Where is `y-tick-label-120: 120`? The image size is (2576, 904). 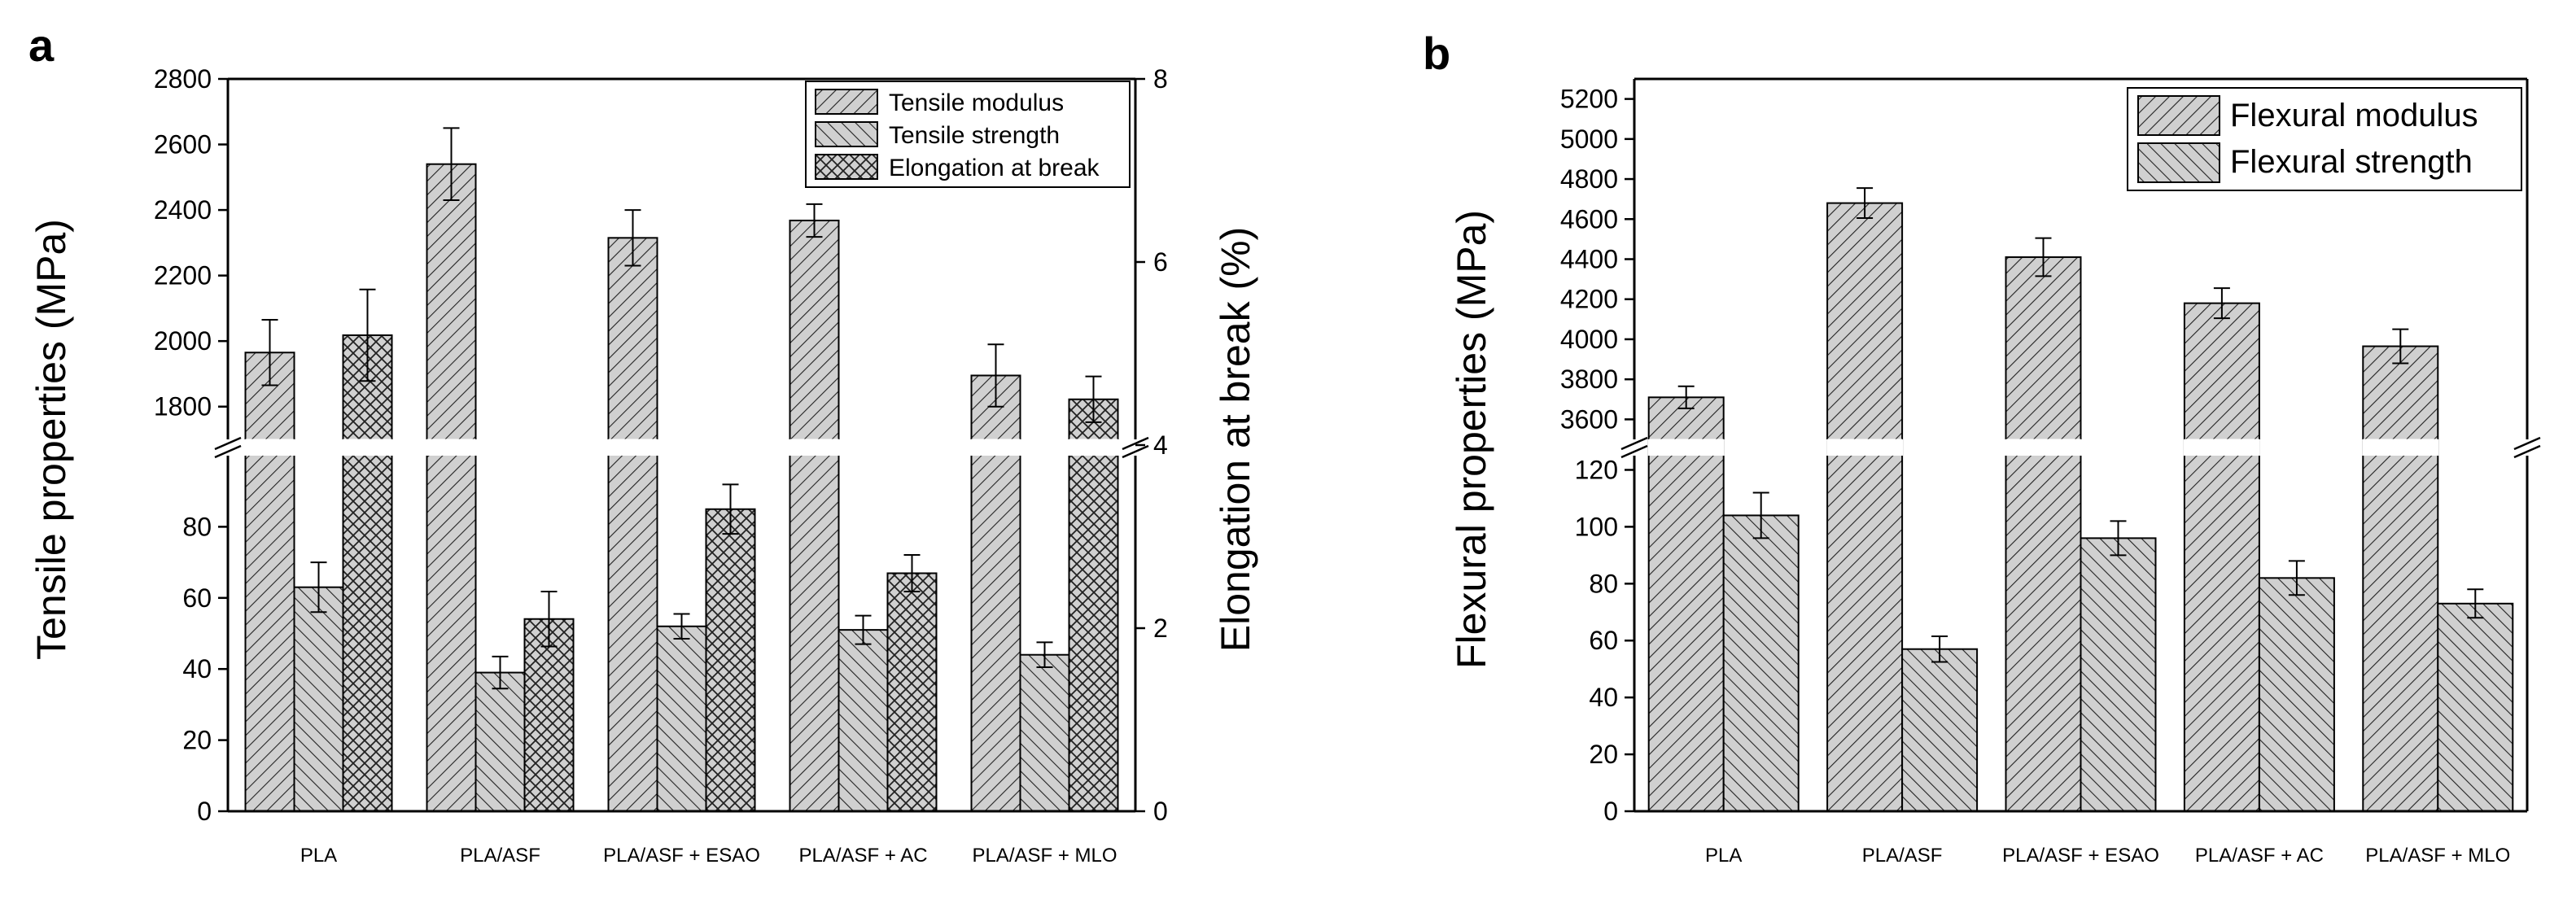 y-tick-label-120: 120 is located at coordinates (1596, 470).